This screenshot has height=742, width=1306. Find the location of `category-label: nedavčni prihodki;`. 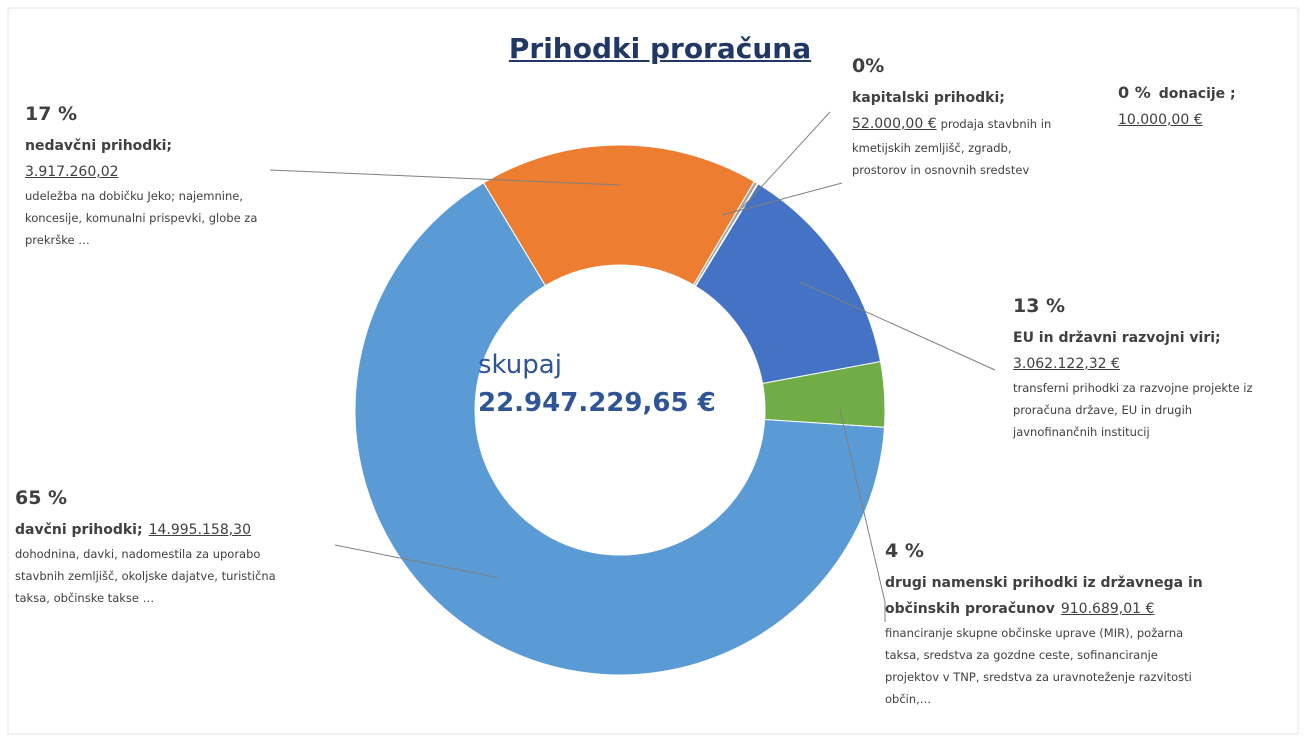

category-label: nedavčni prihodki; is located at coordinates (99, 146).